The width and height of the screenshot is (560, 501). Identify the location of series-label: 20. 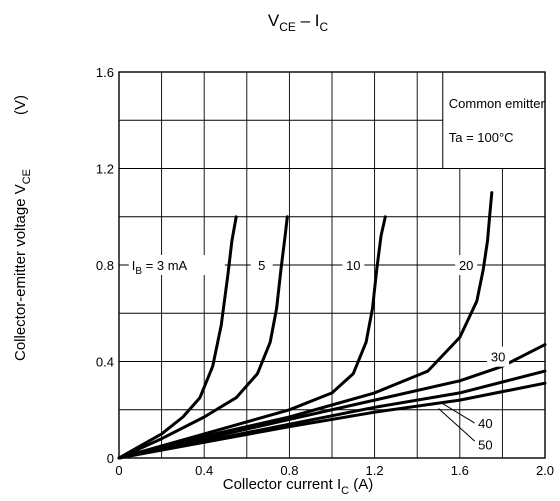
(466, 265).